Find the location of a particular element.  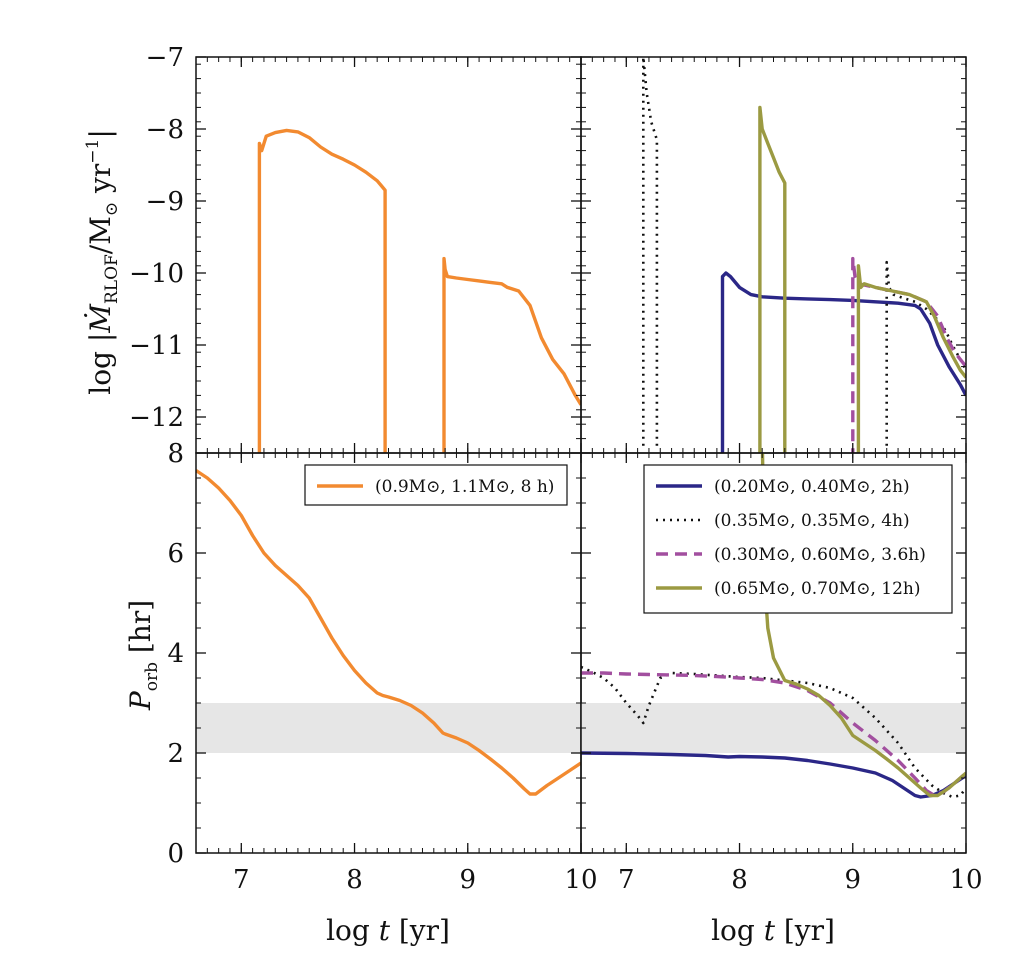

legend-label: (0.9M⊙, 1.1M⊙, 8 h) is located at coordinates (464, 487).